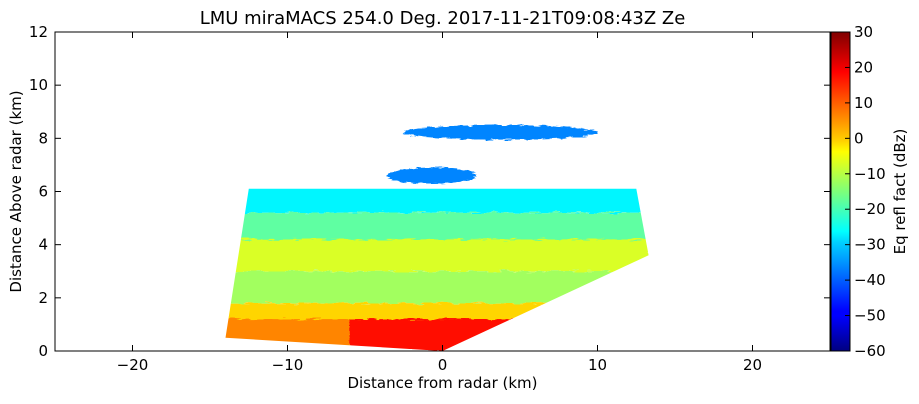  What do you see at coordinates (870, 316) in the screenshot?
I see `colorbar-tick-label: −50` at bounding box center [870, 316].